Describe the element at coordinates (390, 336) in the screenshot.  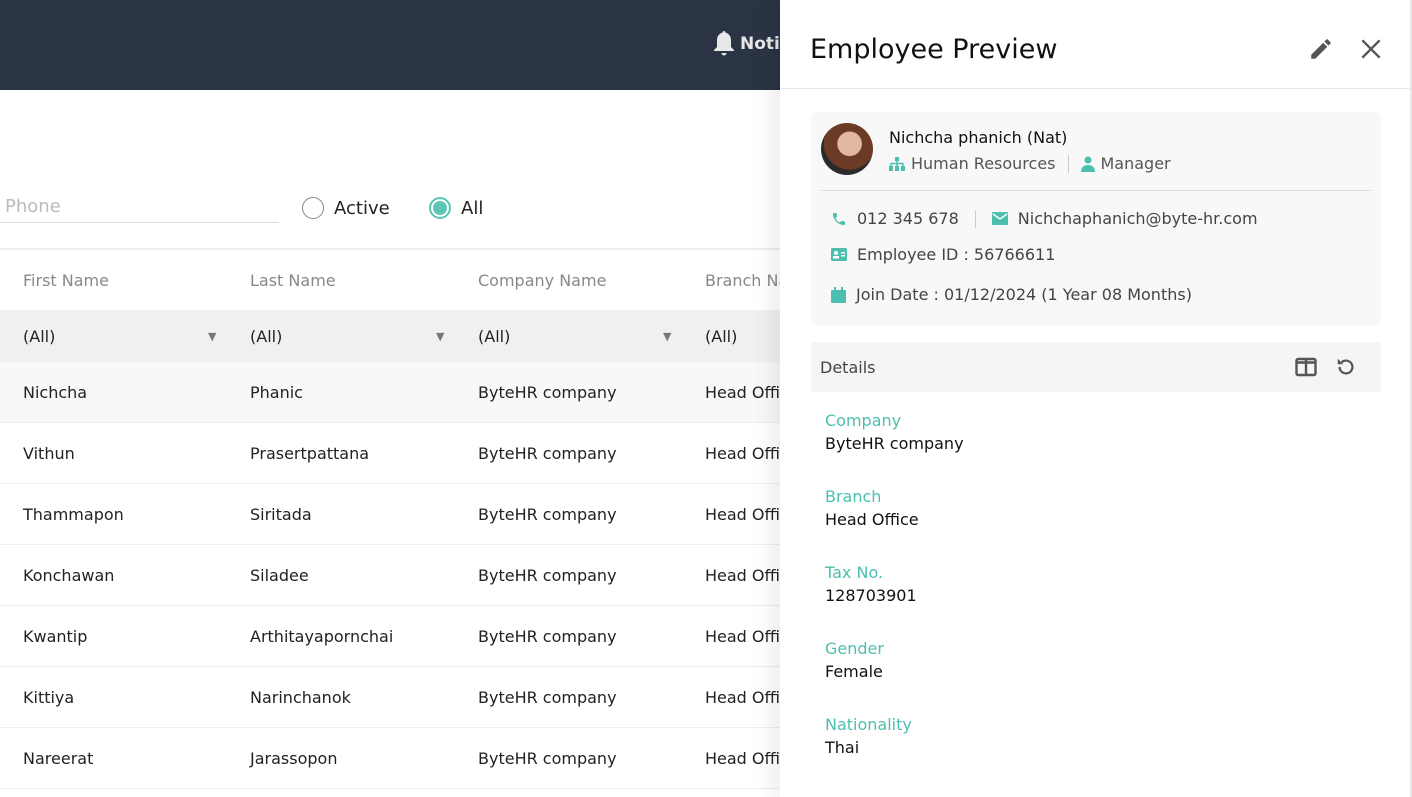
I see `filter-row: (All) ▼ (All) ▼ (All) ▼ (All)` at that location.